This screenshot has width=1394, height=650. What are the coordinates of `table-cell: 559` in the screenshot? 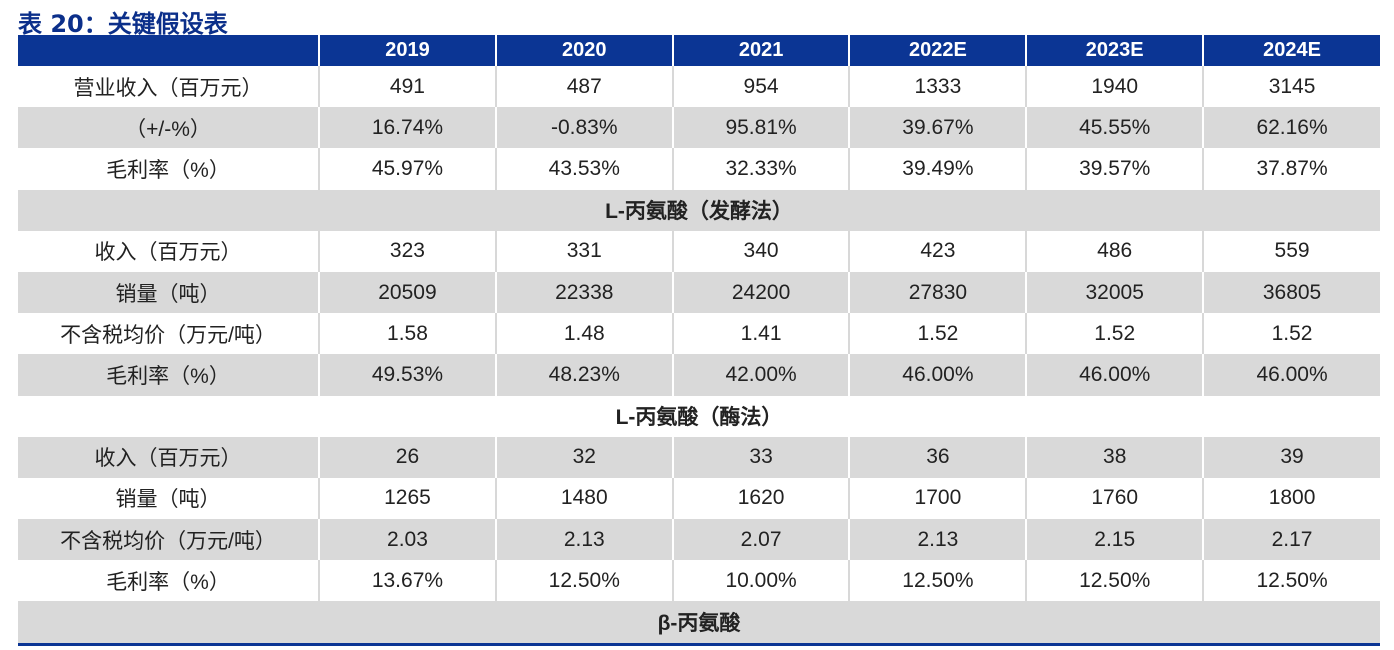 It's located at (1291, 251).